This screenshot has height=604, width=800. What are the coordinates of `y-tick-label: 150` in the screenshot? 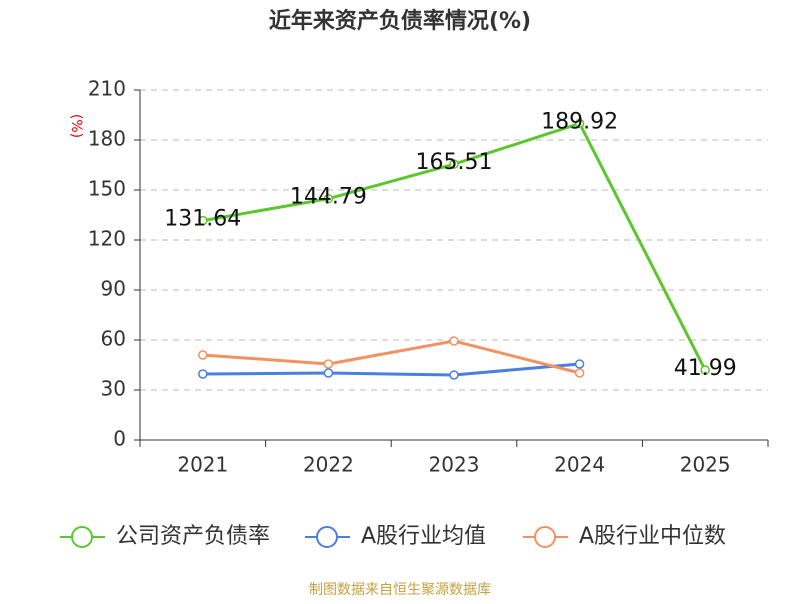 It's located at (107, 189).